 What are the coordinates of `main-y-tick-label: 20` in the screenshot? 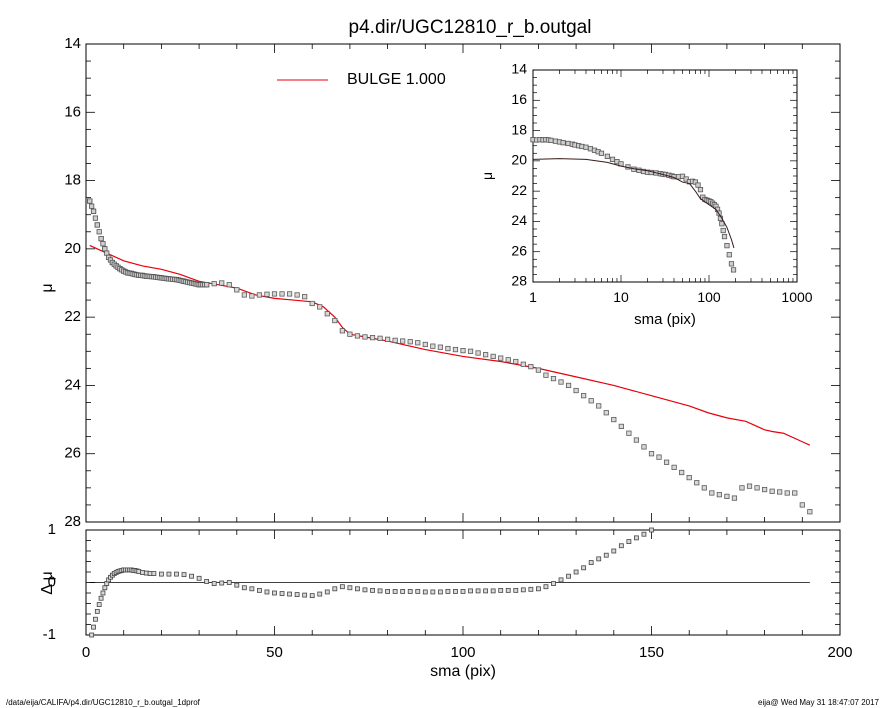 It's located at (72, 248).